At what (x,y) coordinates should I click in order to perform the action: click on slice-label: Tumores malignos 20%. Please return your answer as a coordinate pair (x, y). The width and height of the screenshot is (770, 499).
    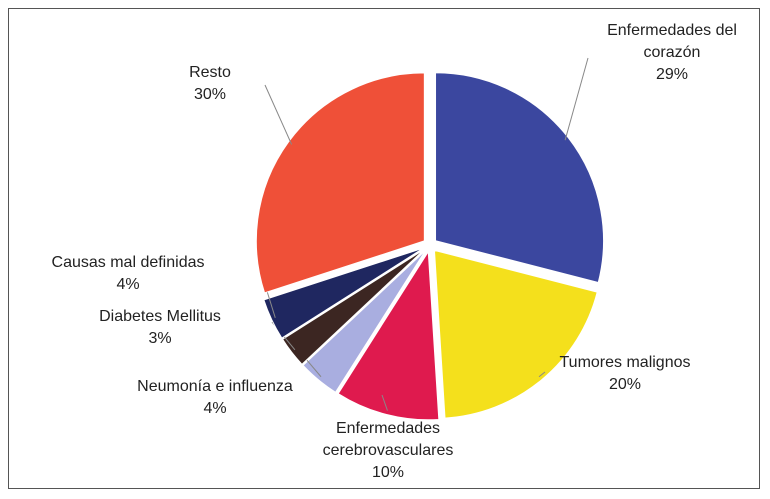
    Looking at the image, I should click on (625, 374).